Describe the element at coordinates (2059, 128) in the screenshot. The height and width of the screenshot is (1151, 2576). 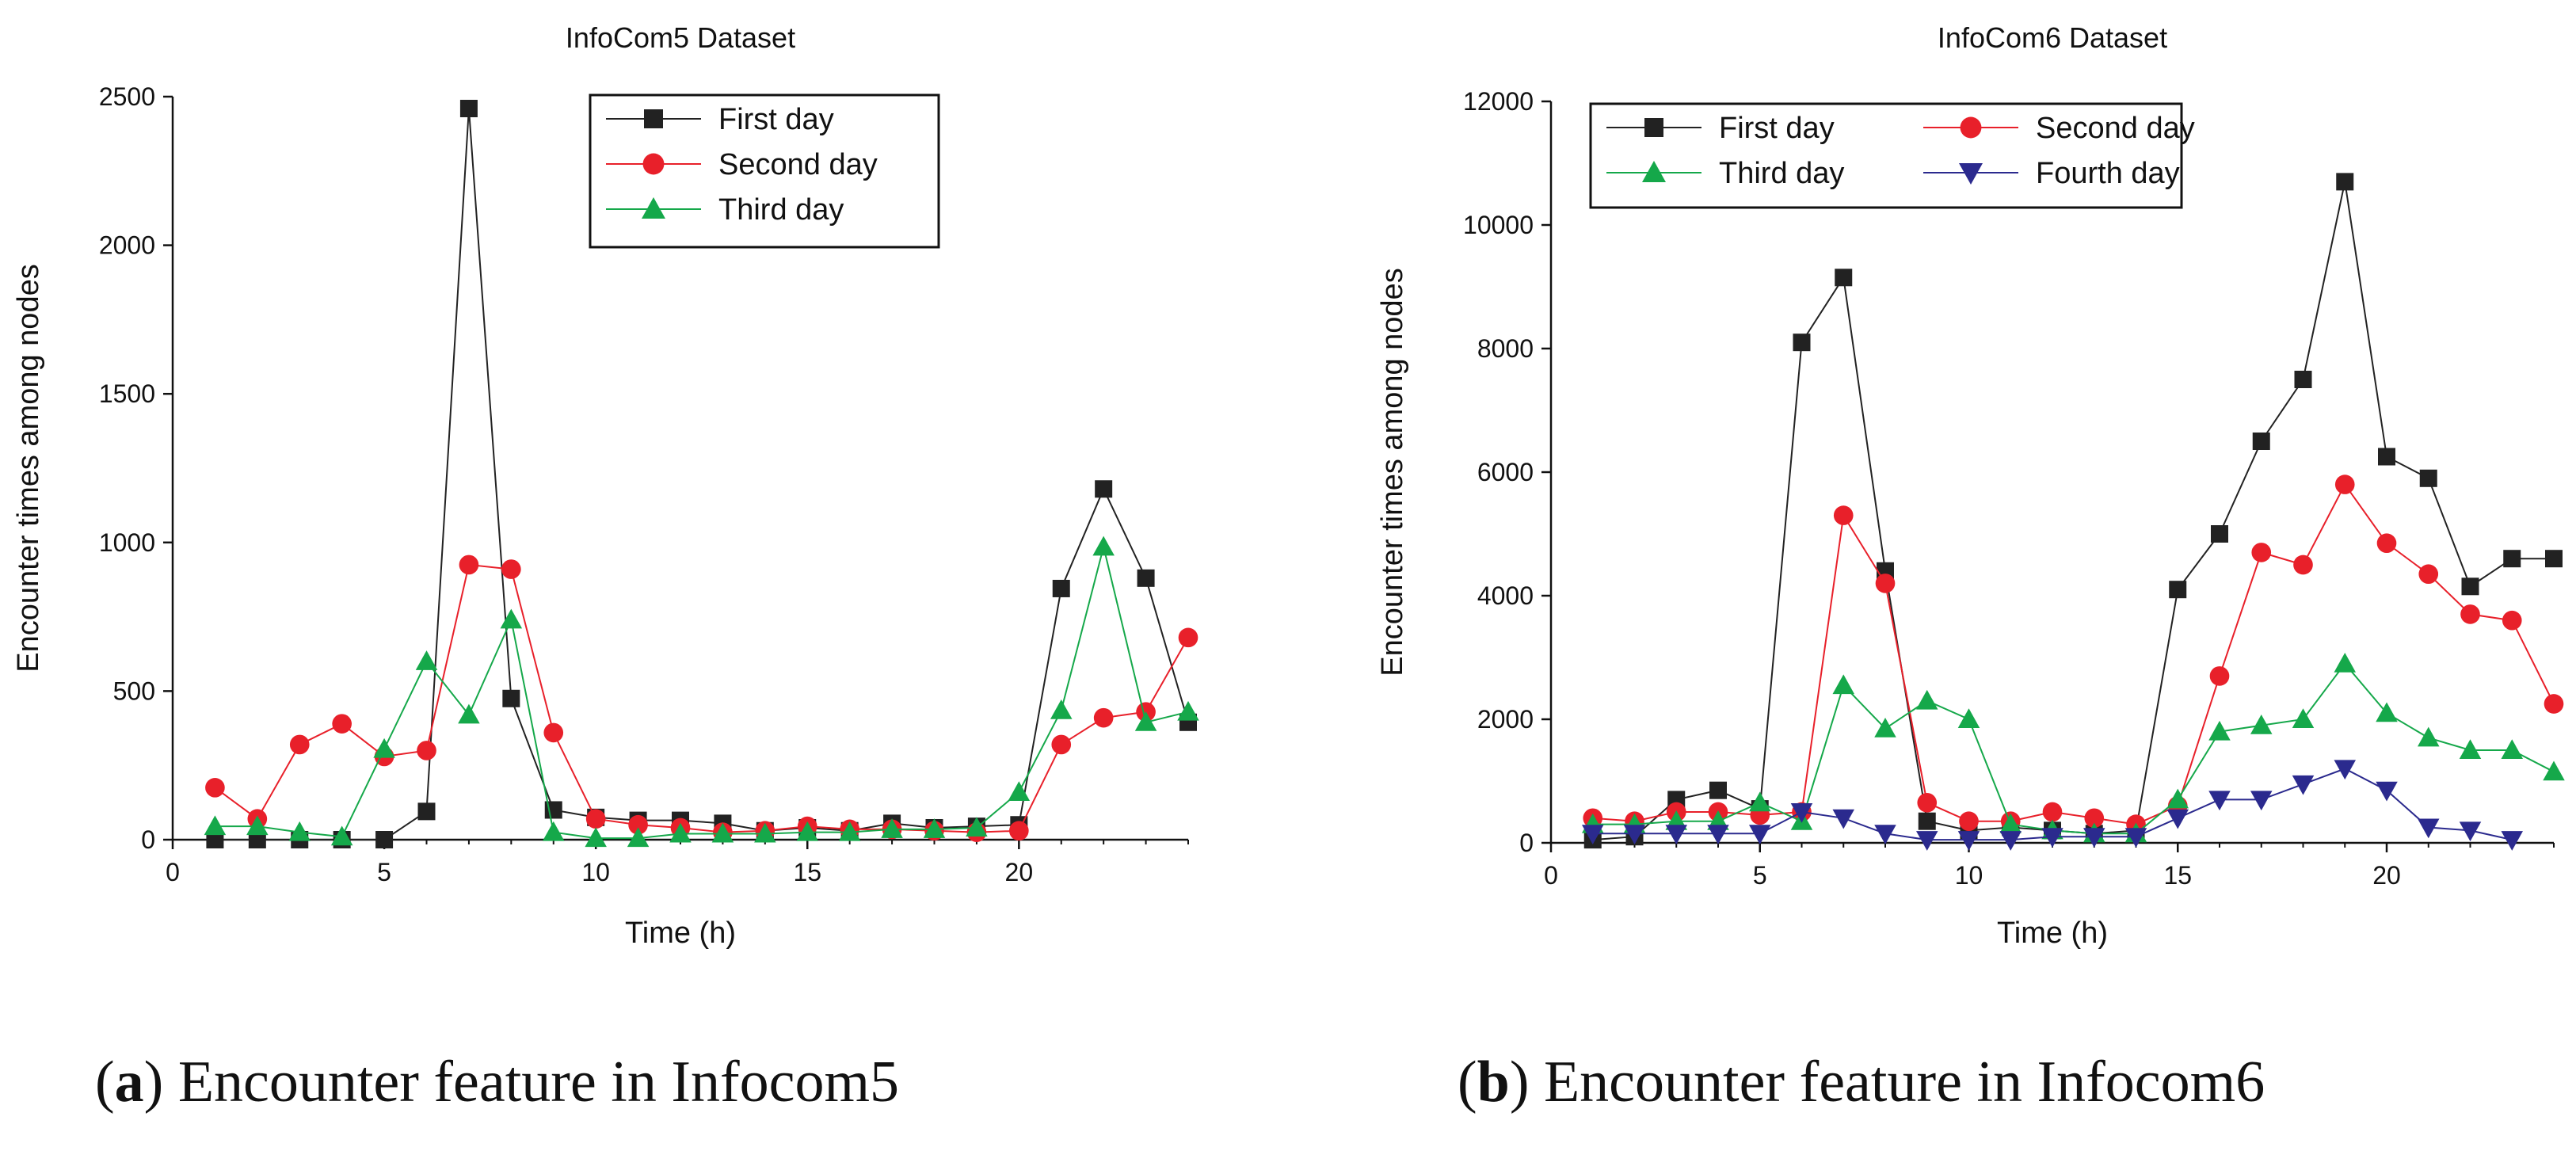
I see `legend-entry-second-day: Second day` at that location.